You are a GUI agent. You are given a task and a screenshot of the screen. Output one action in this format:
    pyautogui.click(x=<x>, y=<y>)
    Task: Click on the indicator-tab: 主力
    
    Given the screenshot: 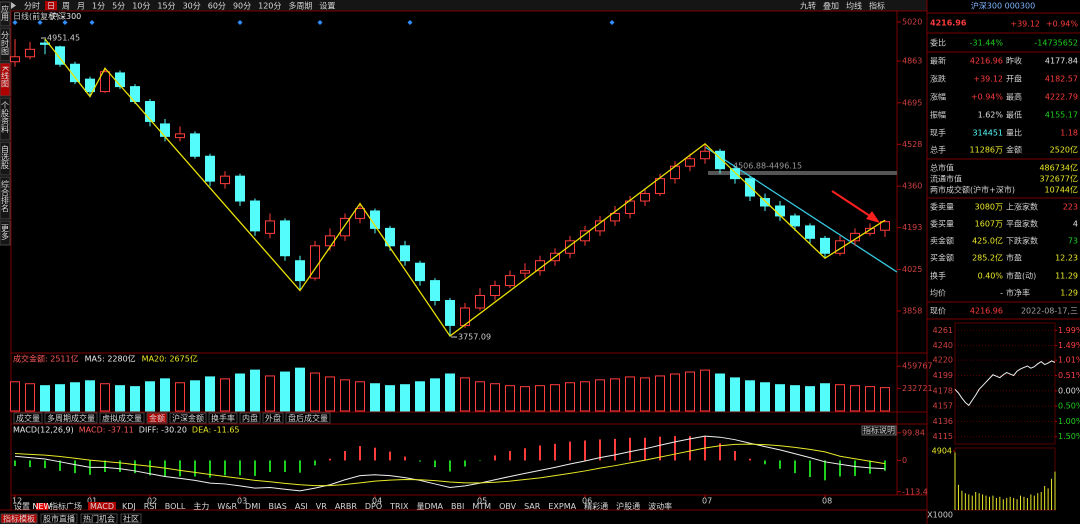 What is the action you would take?
    pyautogui.click(x=201, y=506)
    